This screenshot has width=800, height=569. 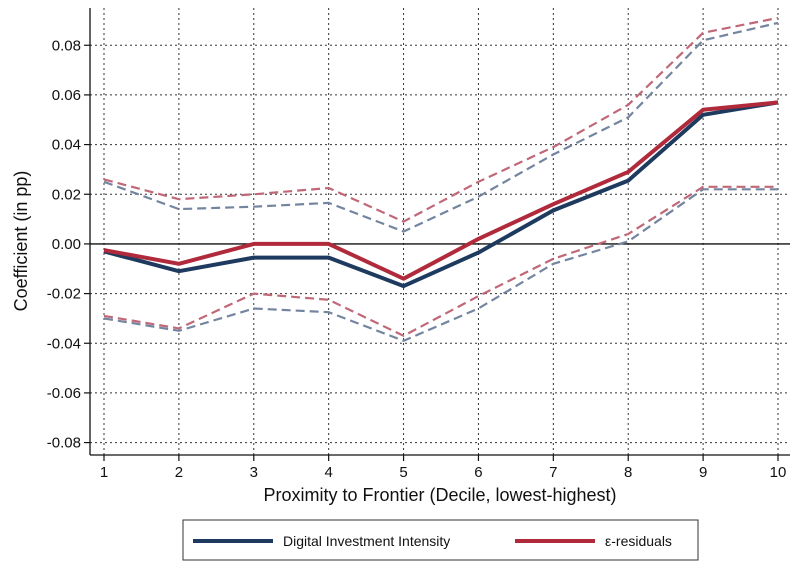 What do you see at coordinates (64, 343) in the screenshot?
I see `y-tick-label-2: -0.04` at bounding box center [64, 343].